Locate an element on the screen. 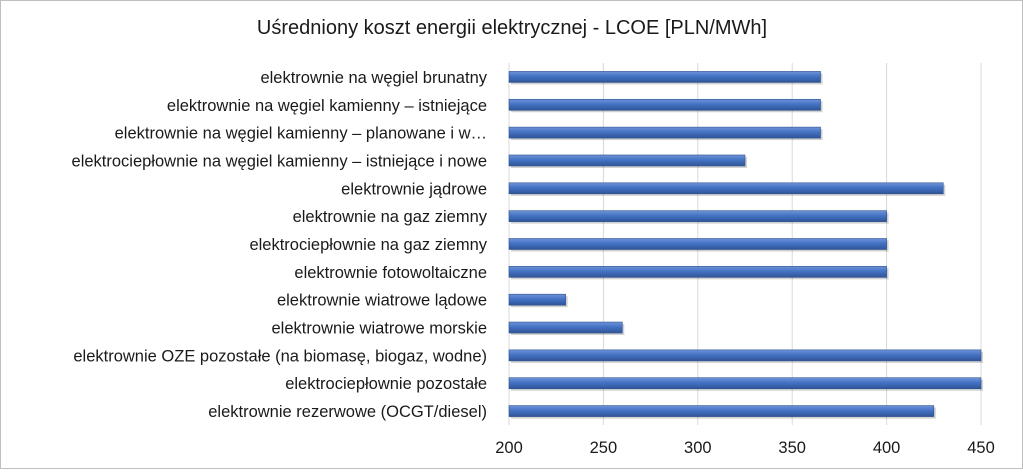  category-label: elektrownie fotowoltaiczne is located at coordinates (390, 273).